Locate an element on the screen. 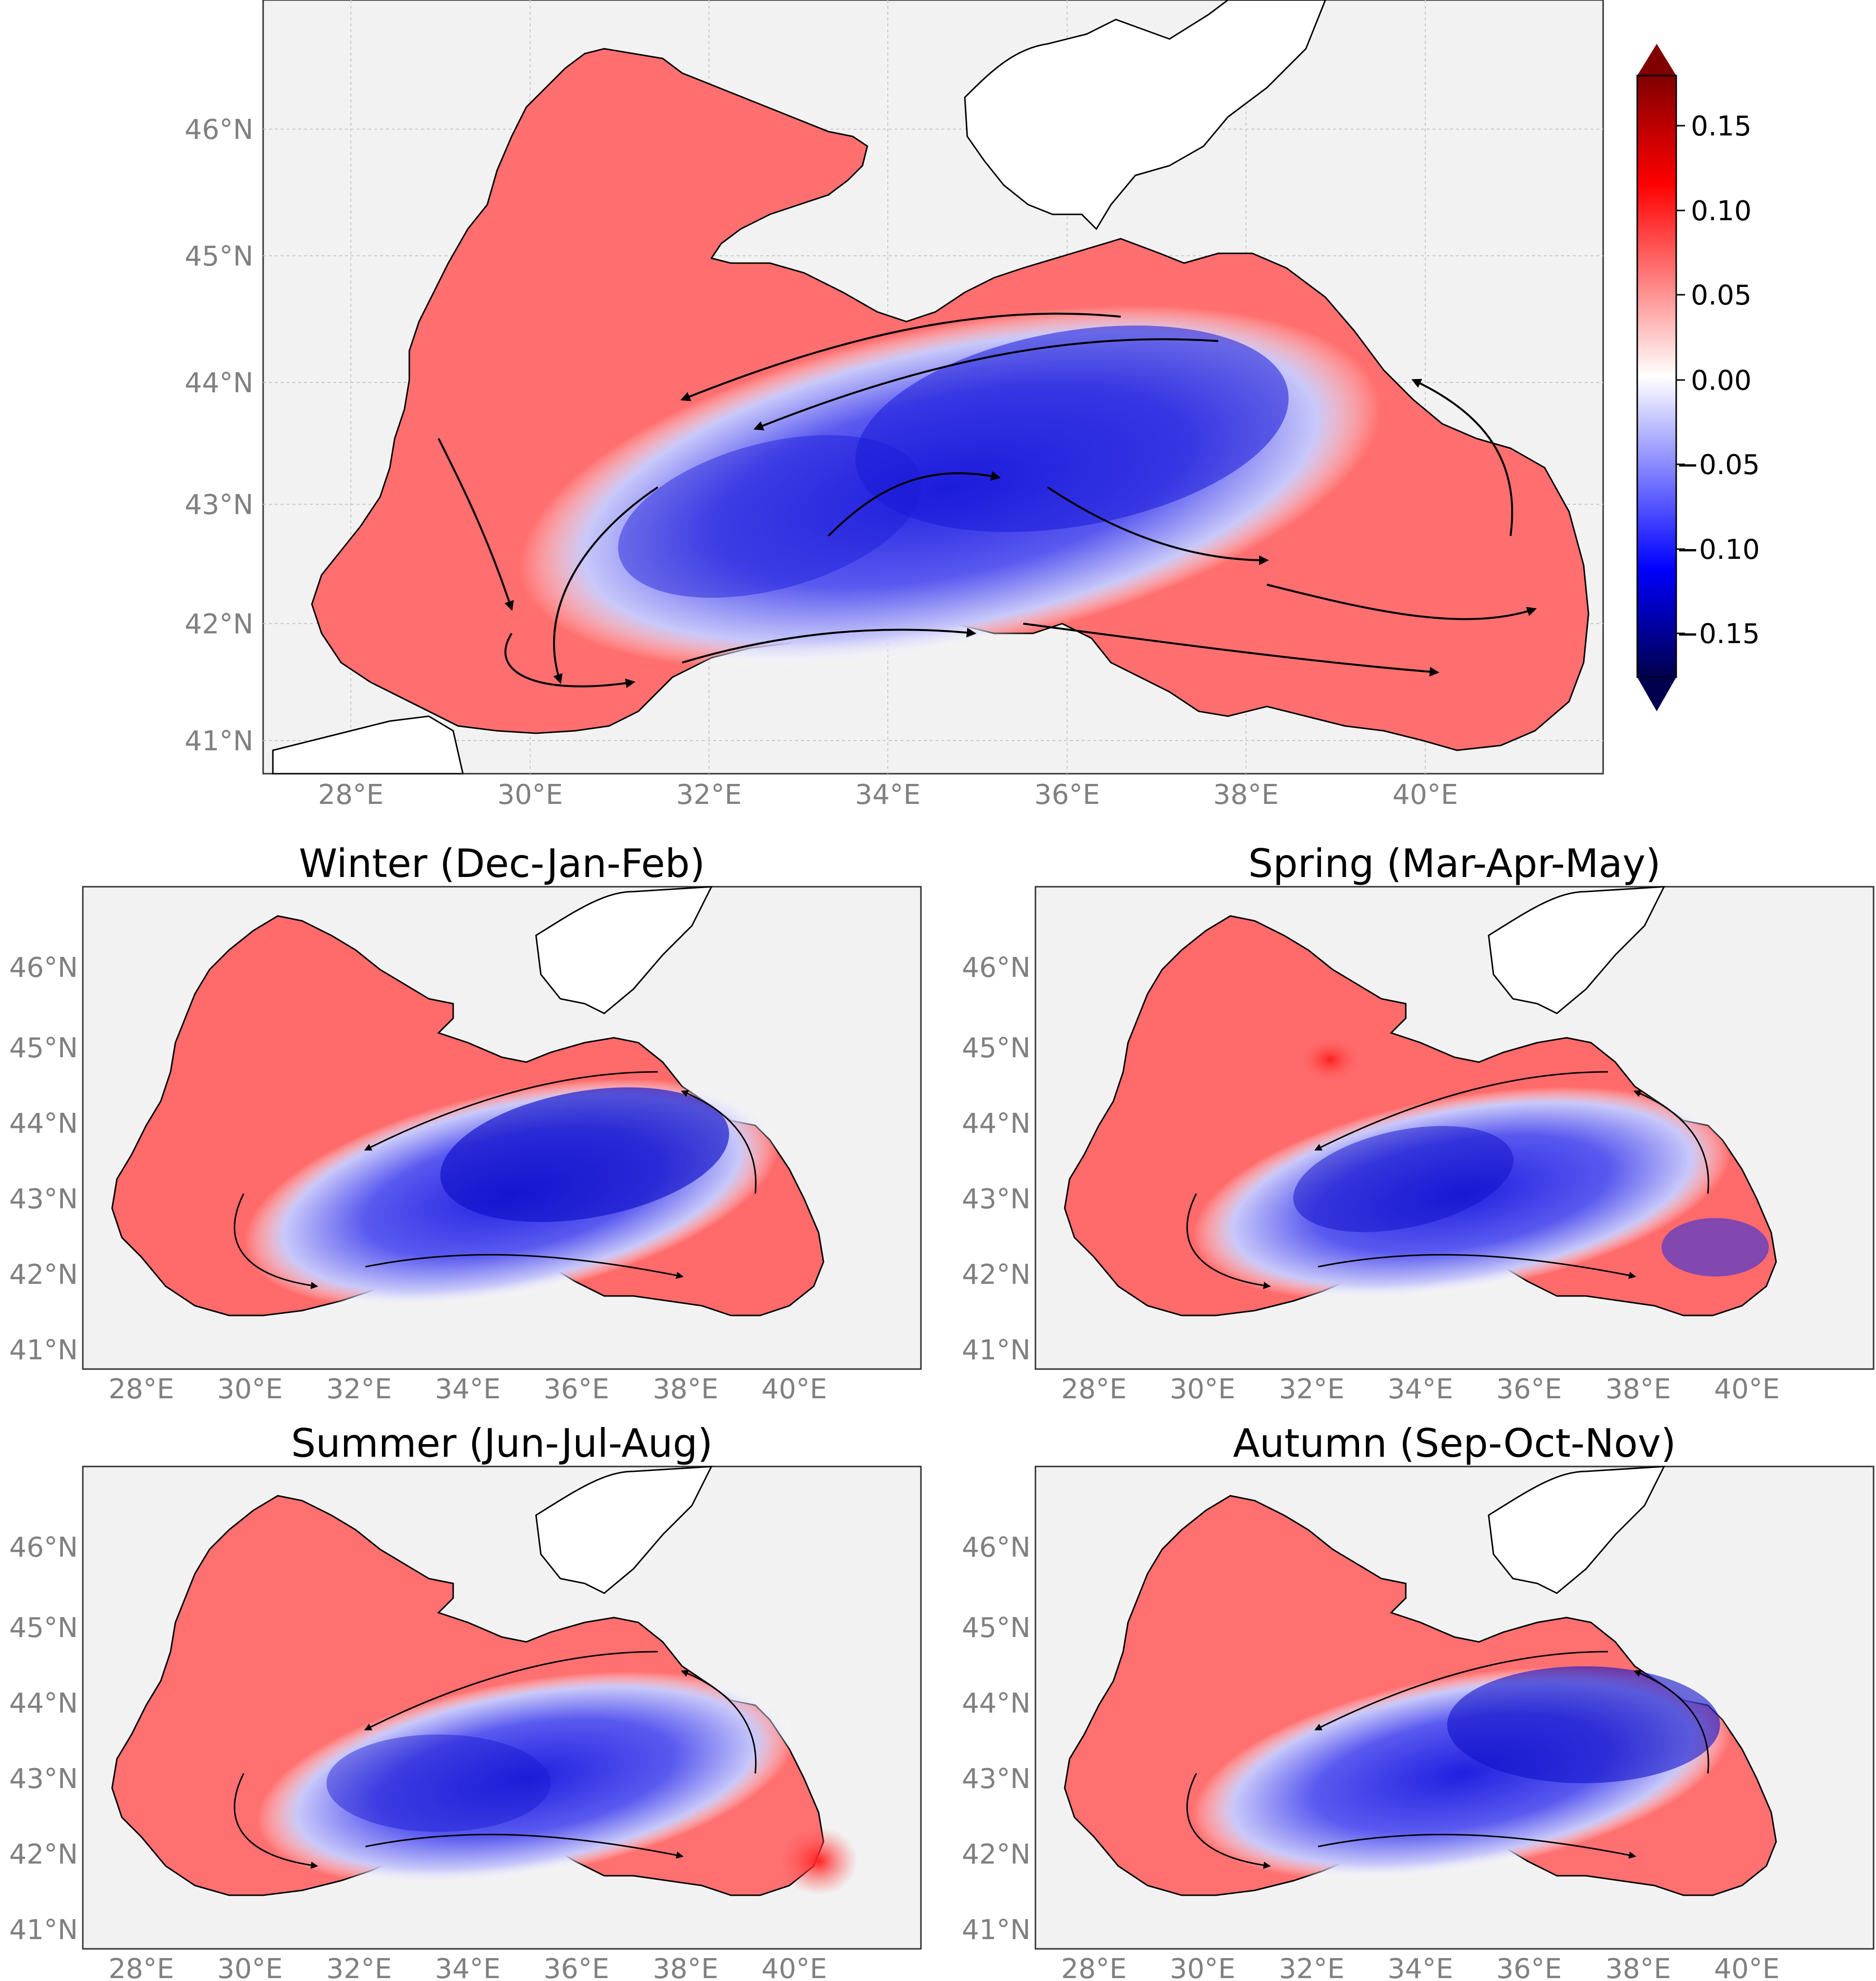 The width and height of the screenshot is (1876, 1981). colorbar-tick-label: 0.05 is located at coordinates (1721, 295).